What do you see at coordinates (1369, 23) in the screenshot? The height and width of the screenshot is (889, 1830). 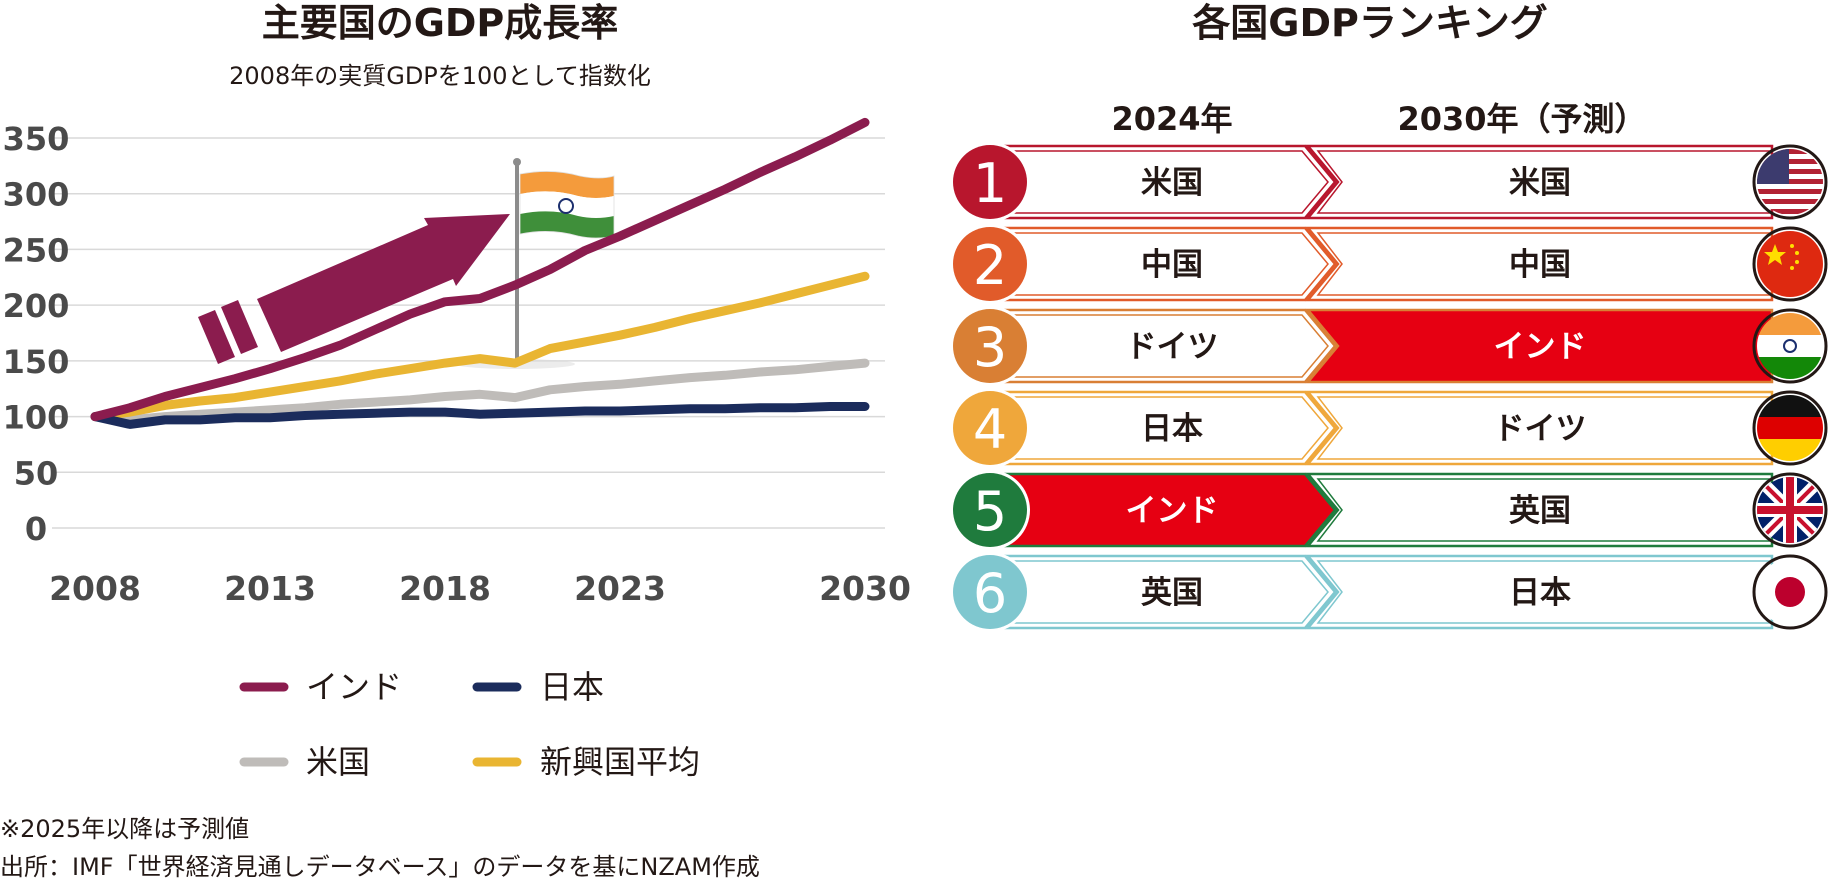 I see `ranking-title: 各国GDPランキング` at bounding box center [1369, 23].